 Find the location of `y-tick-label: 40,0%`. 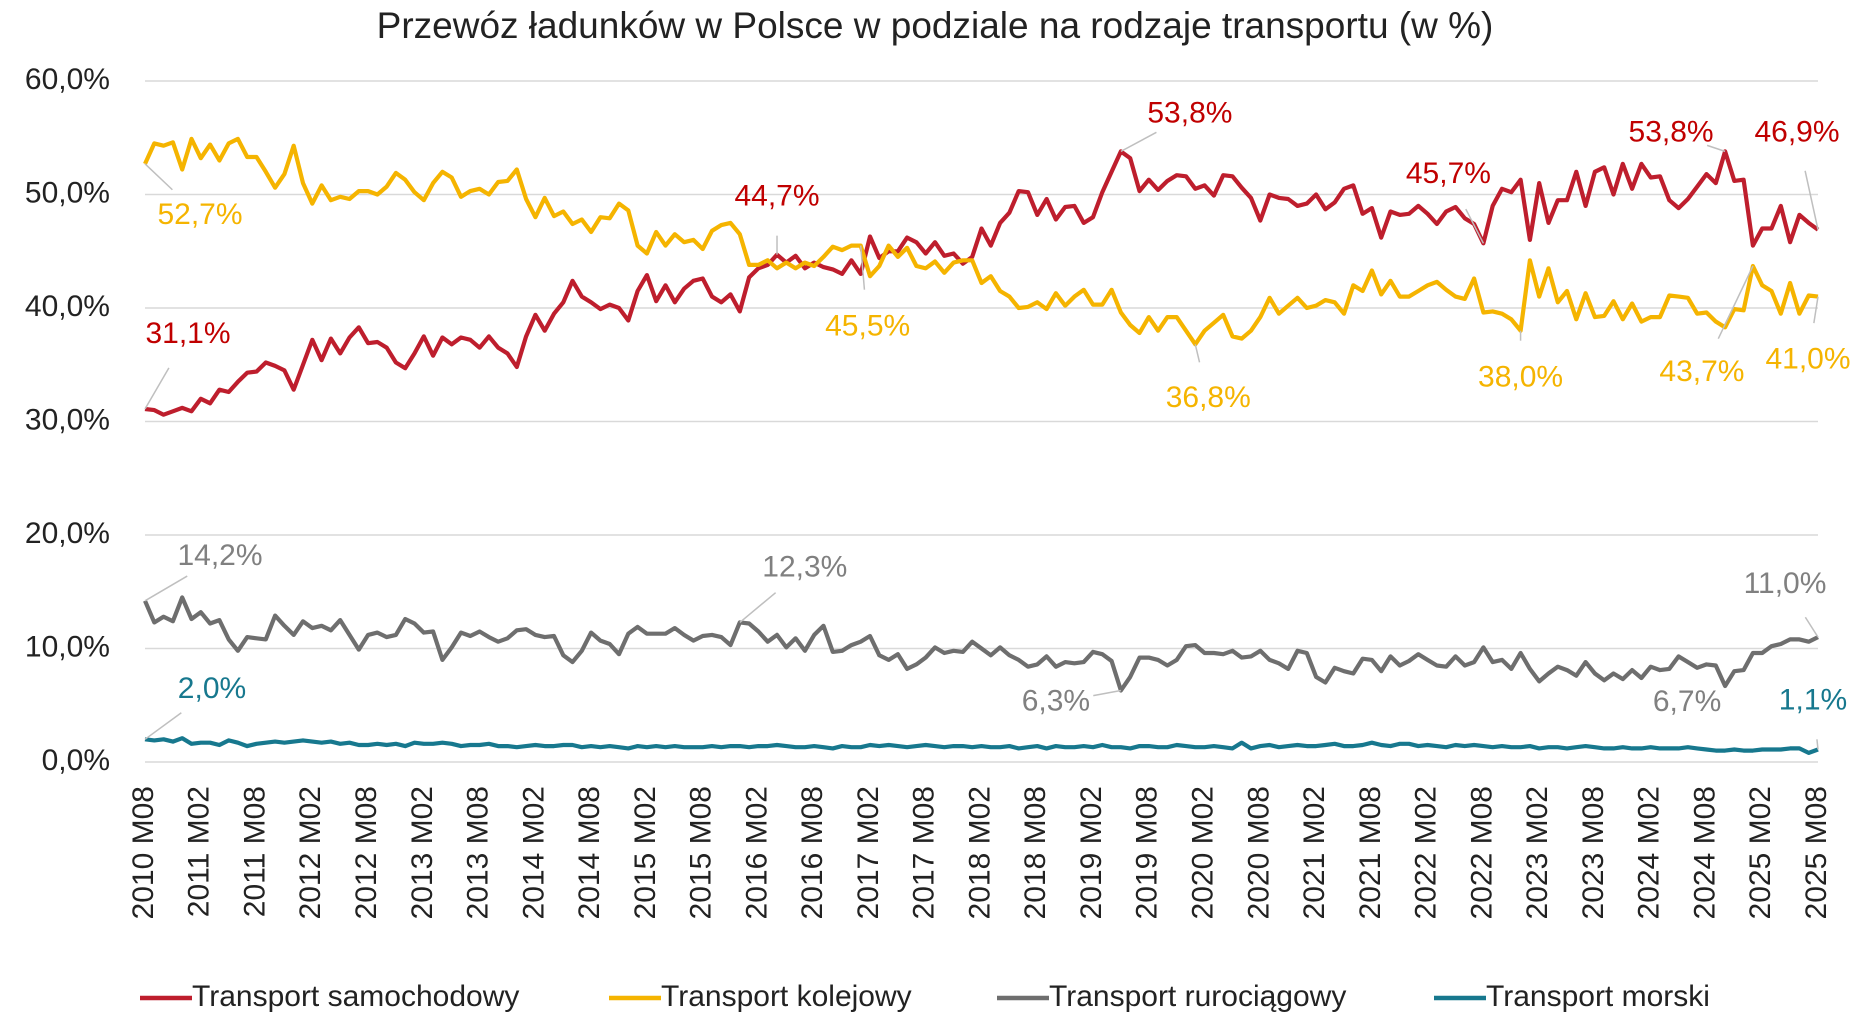

y-tick-label: 40,0% is located at coordinates (67, 306).